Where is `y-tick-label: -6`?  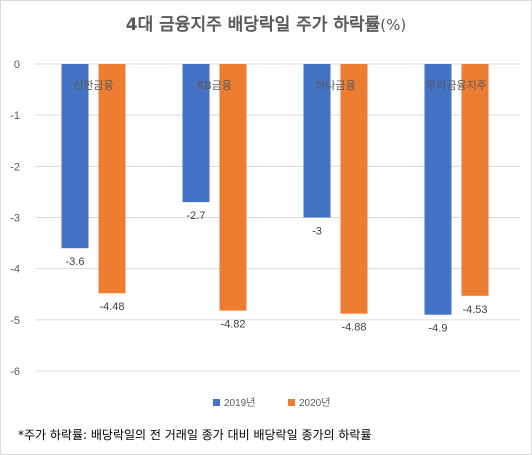
y-tick-label: -6 is located at coordinates (15, 372).